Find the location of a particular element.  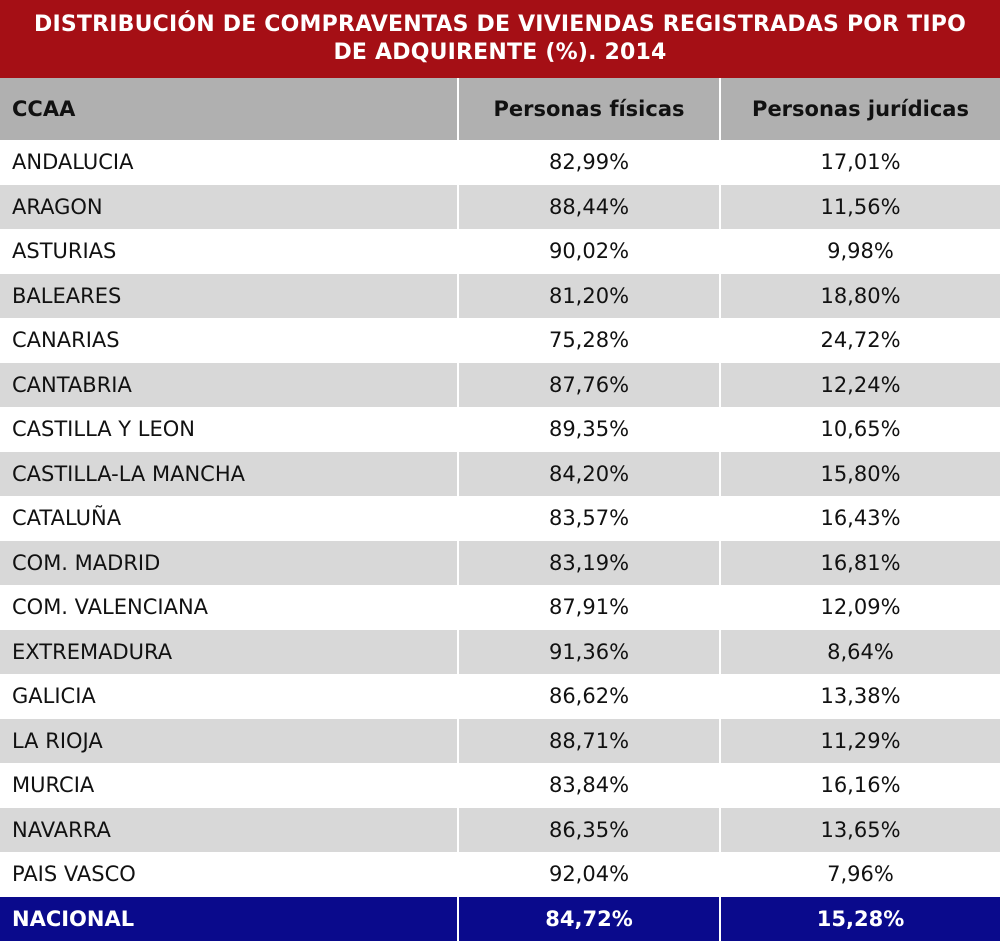

cell-personas-fisicas: 83,19% is located at coordinates (588, 562).